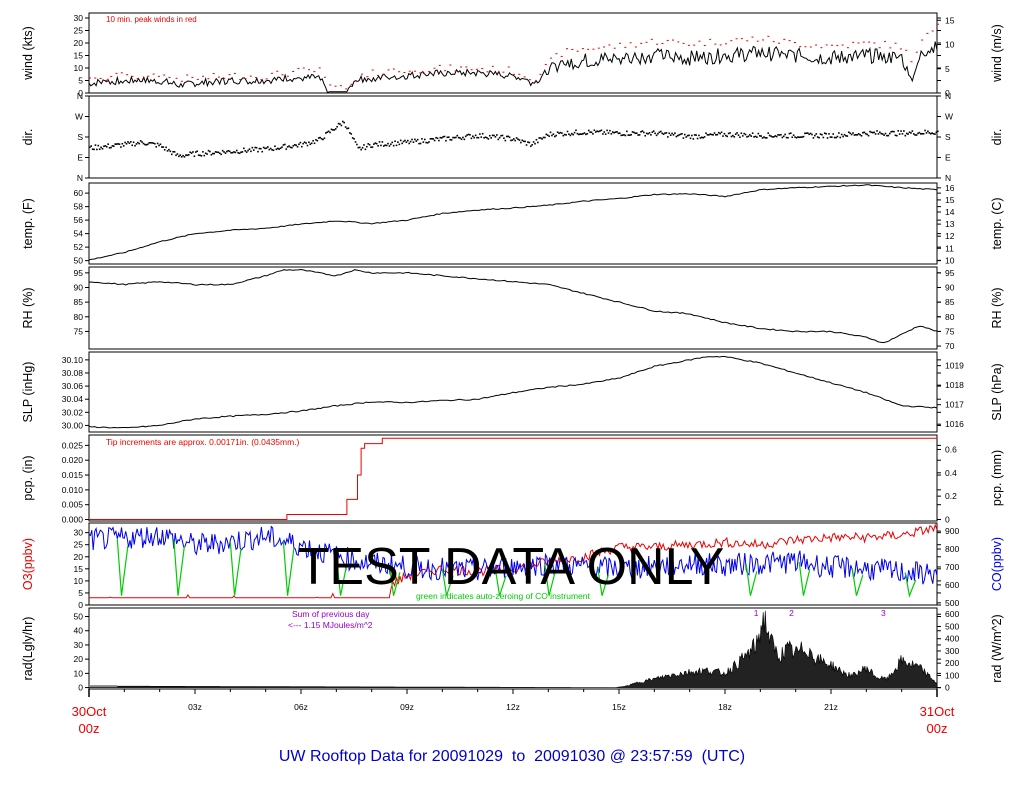 This screenshot has height=800, width=1024. What do you see at coordinates (80, 93) in the screenshot?
I see `y-tick-label: 0` at bounding box center [80, 93].